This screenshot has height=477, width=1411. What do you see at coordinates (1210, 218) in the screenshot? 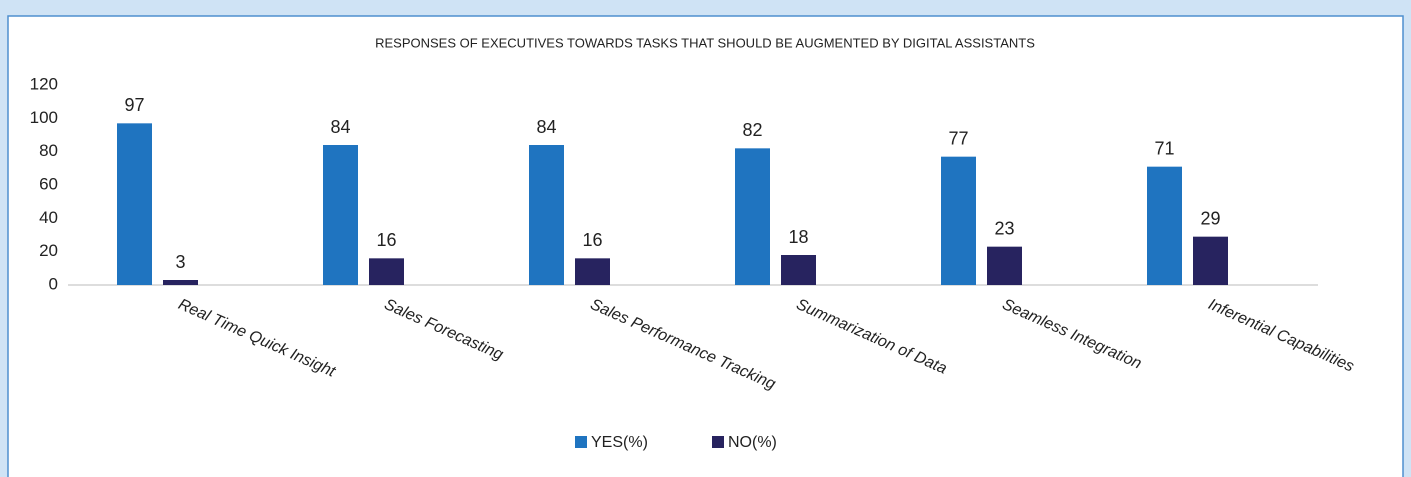
I see `data-label: 29` at bounding box center [1210, 218].